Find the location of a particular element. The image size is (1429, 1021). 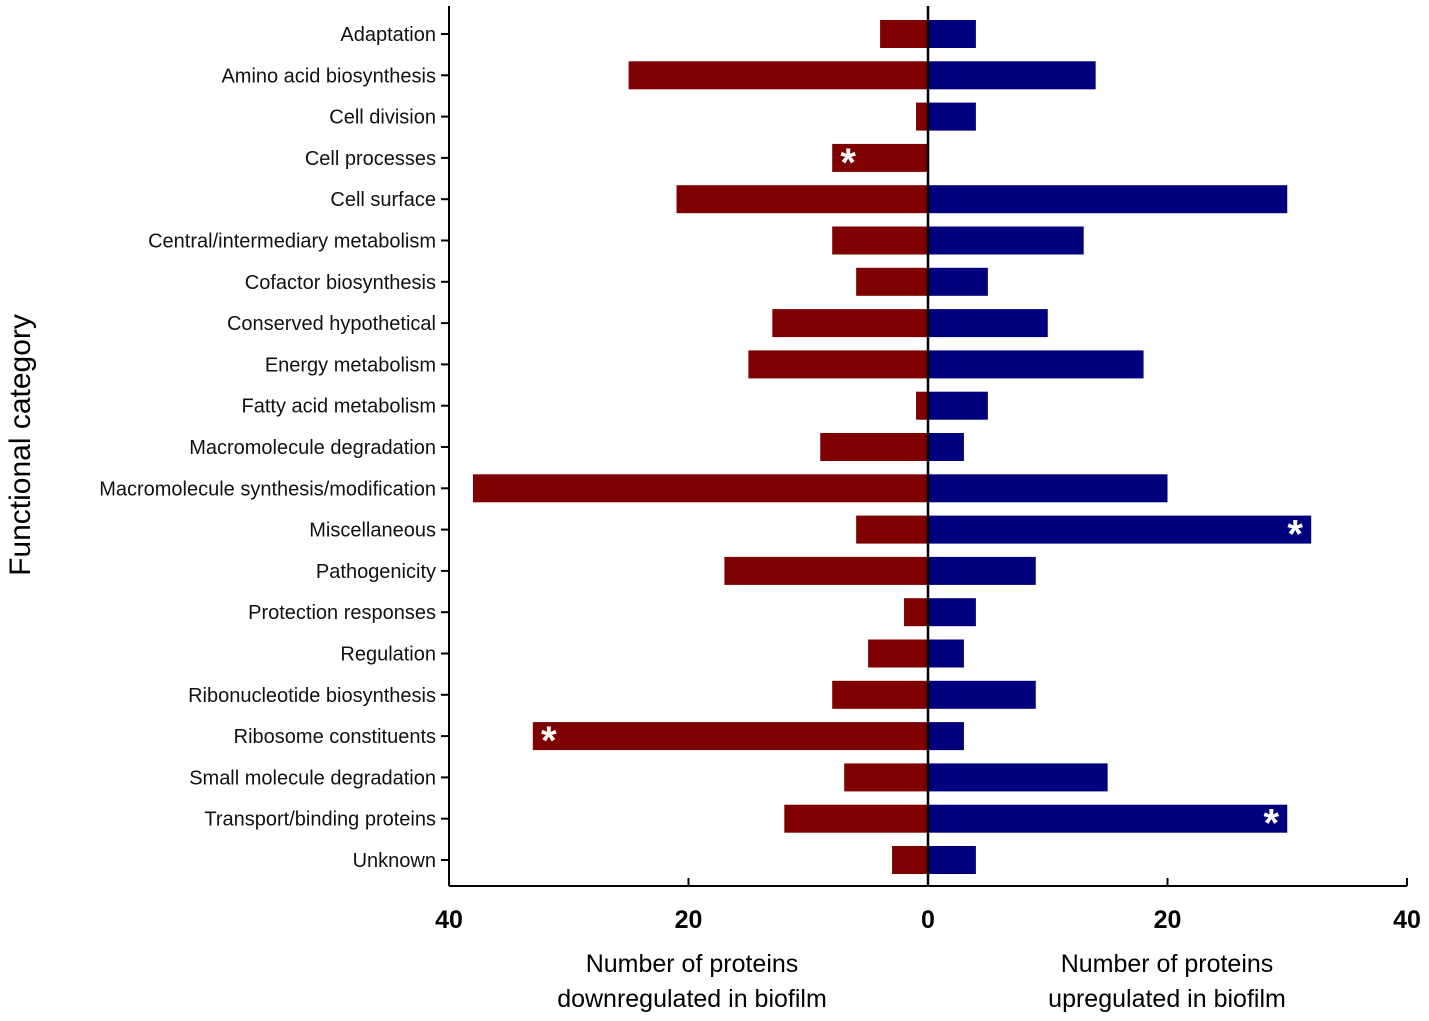

x-axis-title-right: Number of proteins is located at coordinates (1167, 964).